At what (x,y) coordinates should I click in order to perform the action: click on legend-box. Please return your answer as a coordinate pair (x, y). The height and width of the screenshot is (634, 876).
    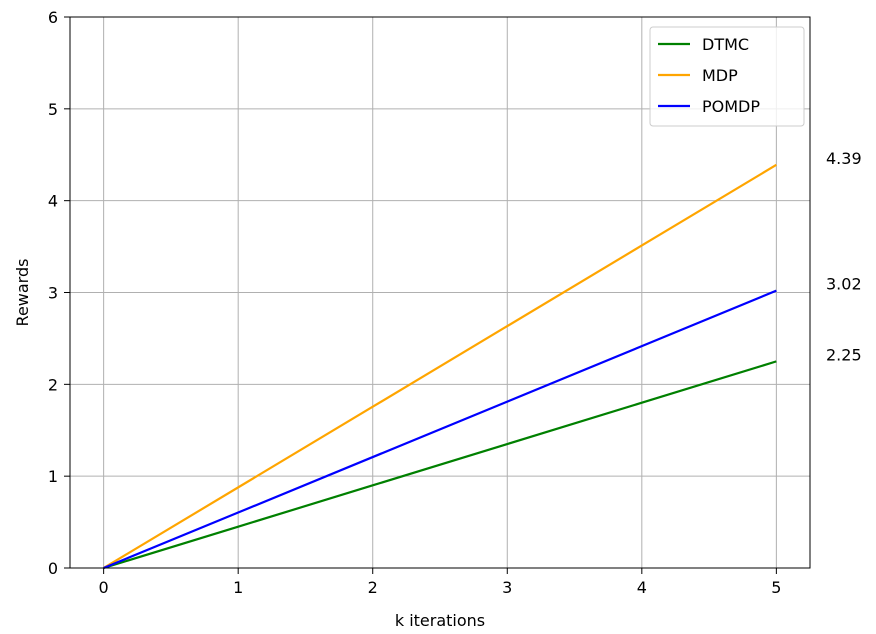
    Looking at the image, I should click on (727, 76).